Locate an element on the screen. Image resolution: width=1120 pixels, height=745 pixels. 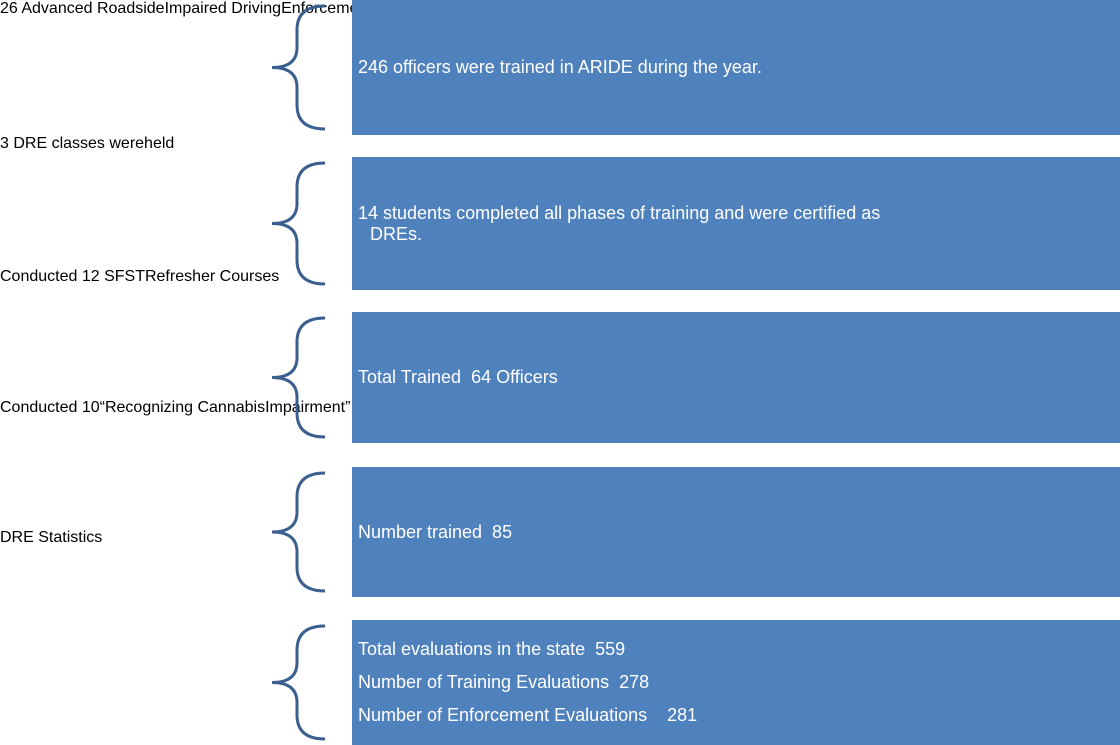
label-line: “Recognizing Cannabis is located at coordinates (182, 407).